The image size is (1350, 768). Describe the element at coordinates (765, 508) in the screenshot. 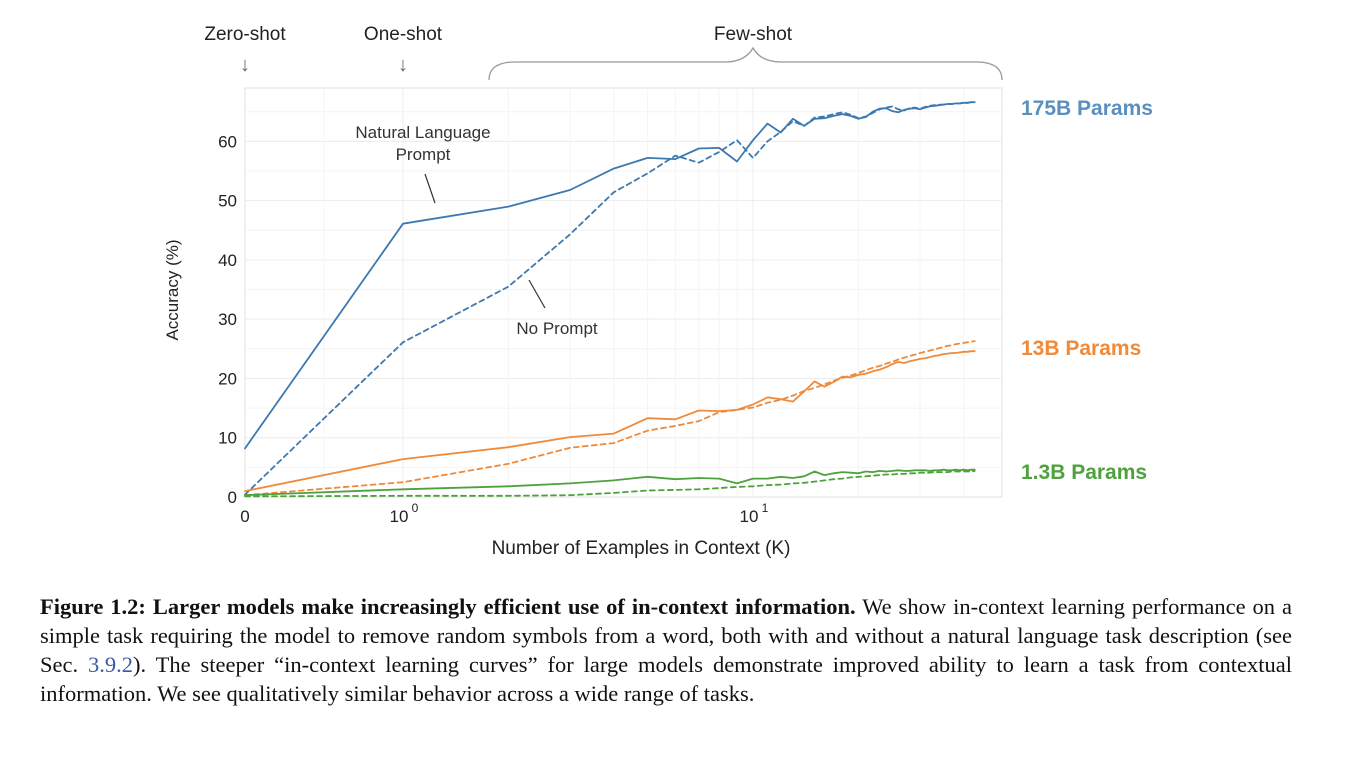

I see `x-tick-exponent: 1` at that location.